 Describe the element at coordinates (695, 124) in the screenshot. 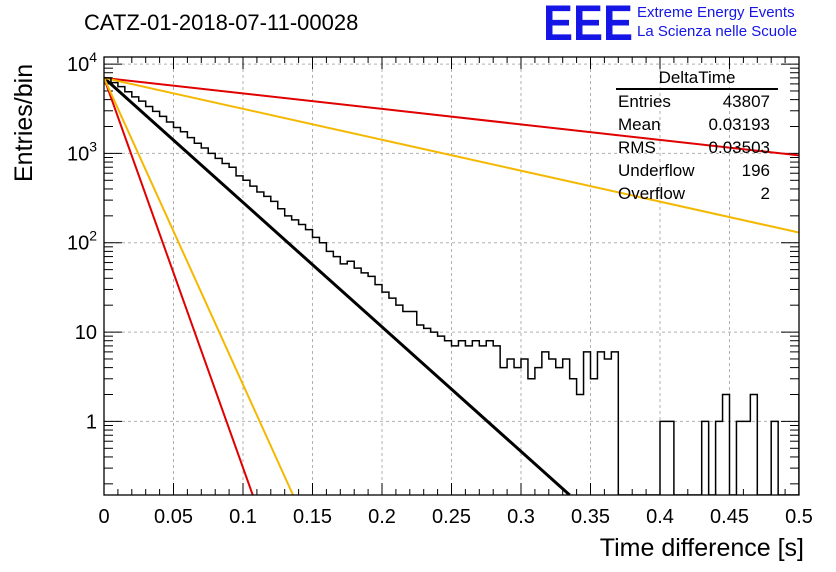

I see `stats-row: Mean 0.03193` at that location.